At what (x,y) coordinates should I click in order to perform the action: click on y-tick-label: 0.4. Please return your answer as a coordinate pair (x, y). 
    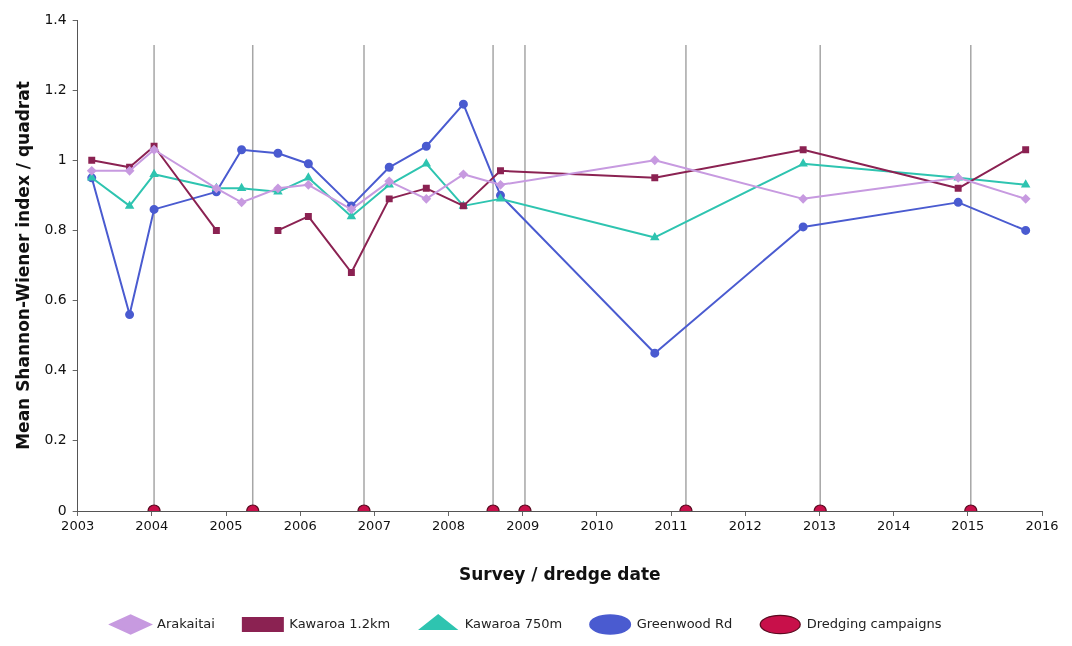
    Looking at the image, I should click on (55, 369).